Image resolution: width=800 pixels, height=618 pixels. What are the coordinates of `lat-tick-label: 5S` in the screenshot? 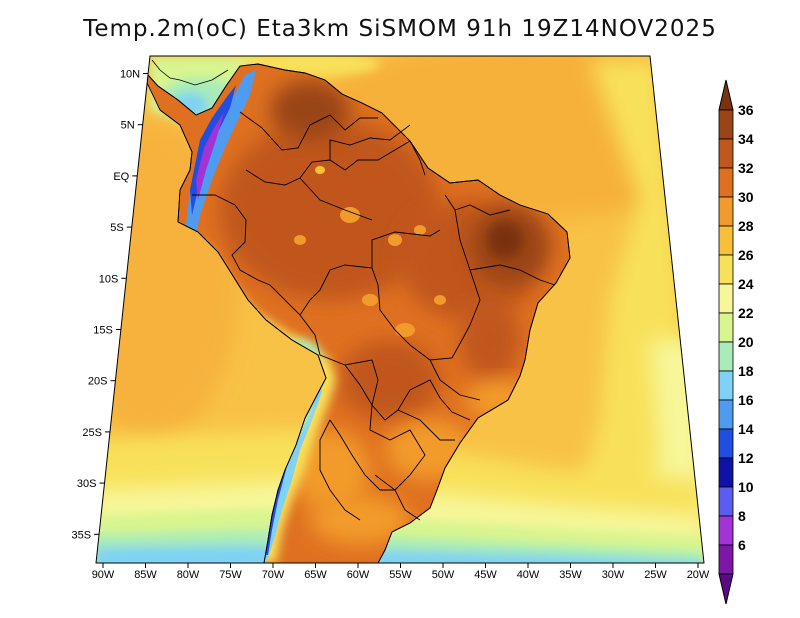 It's located at (116, 228).